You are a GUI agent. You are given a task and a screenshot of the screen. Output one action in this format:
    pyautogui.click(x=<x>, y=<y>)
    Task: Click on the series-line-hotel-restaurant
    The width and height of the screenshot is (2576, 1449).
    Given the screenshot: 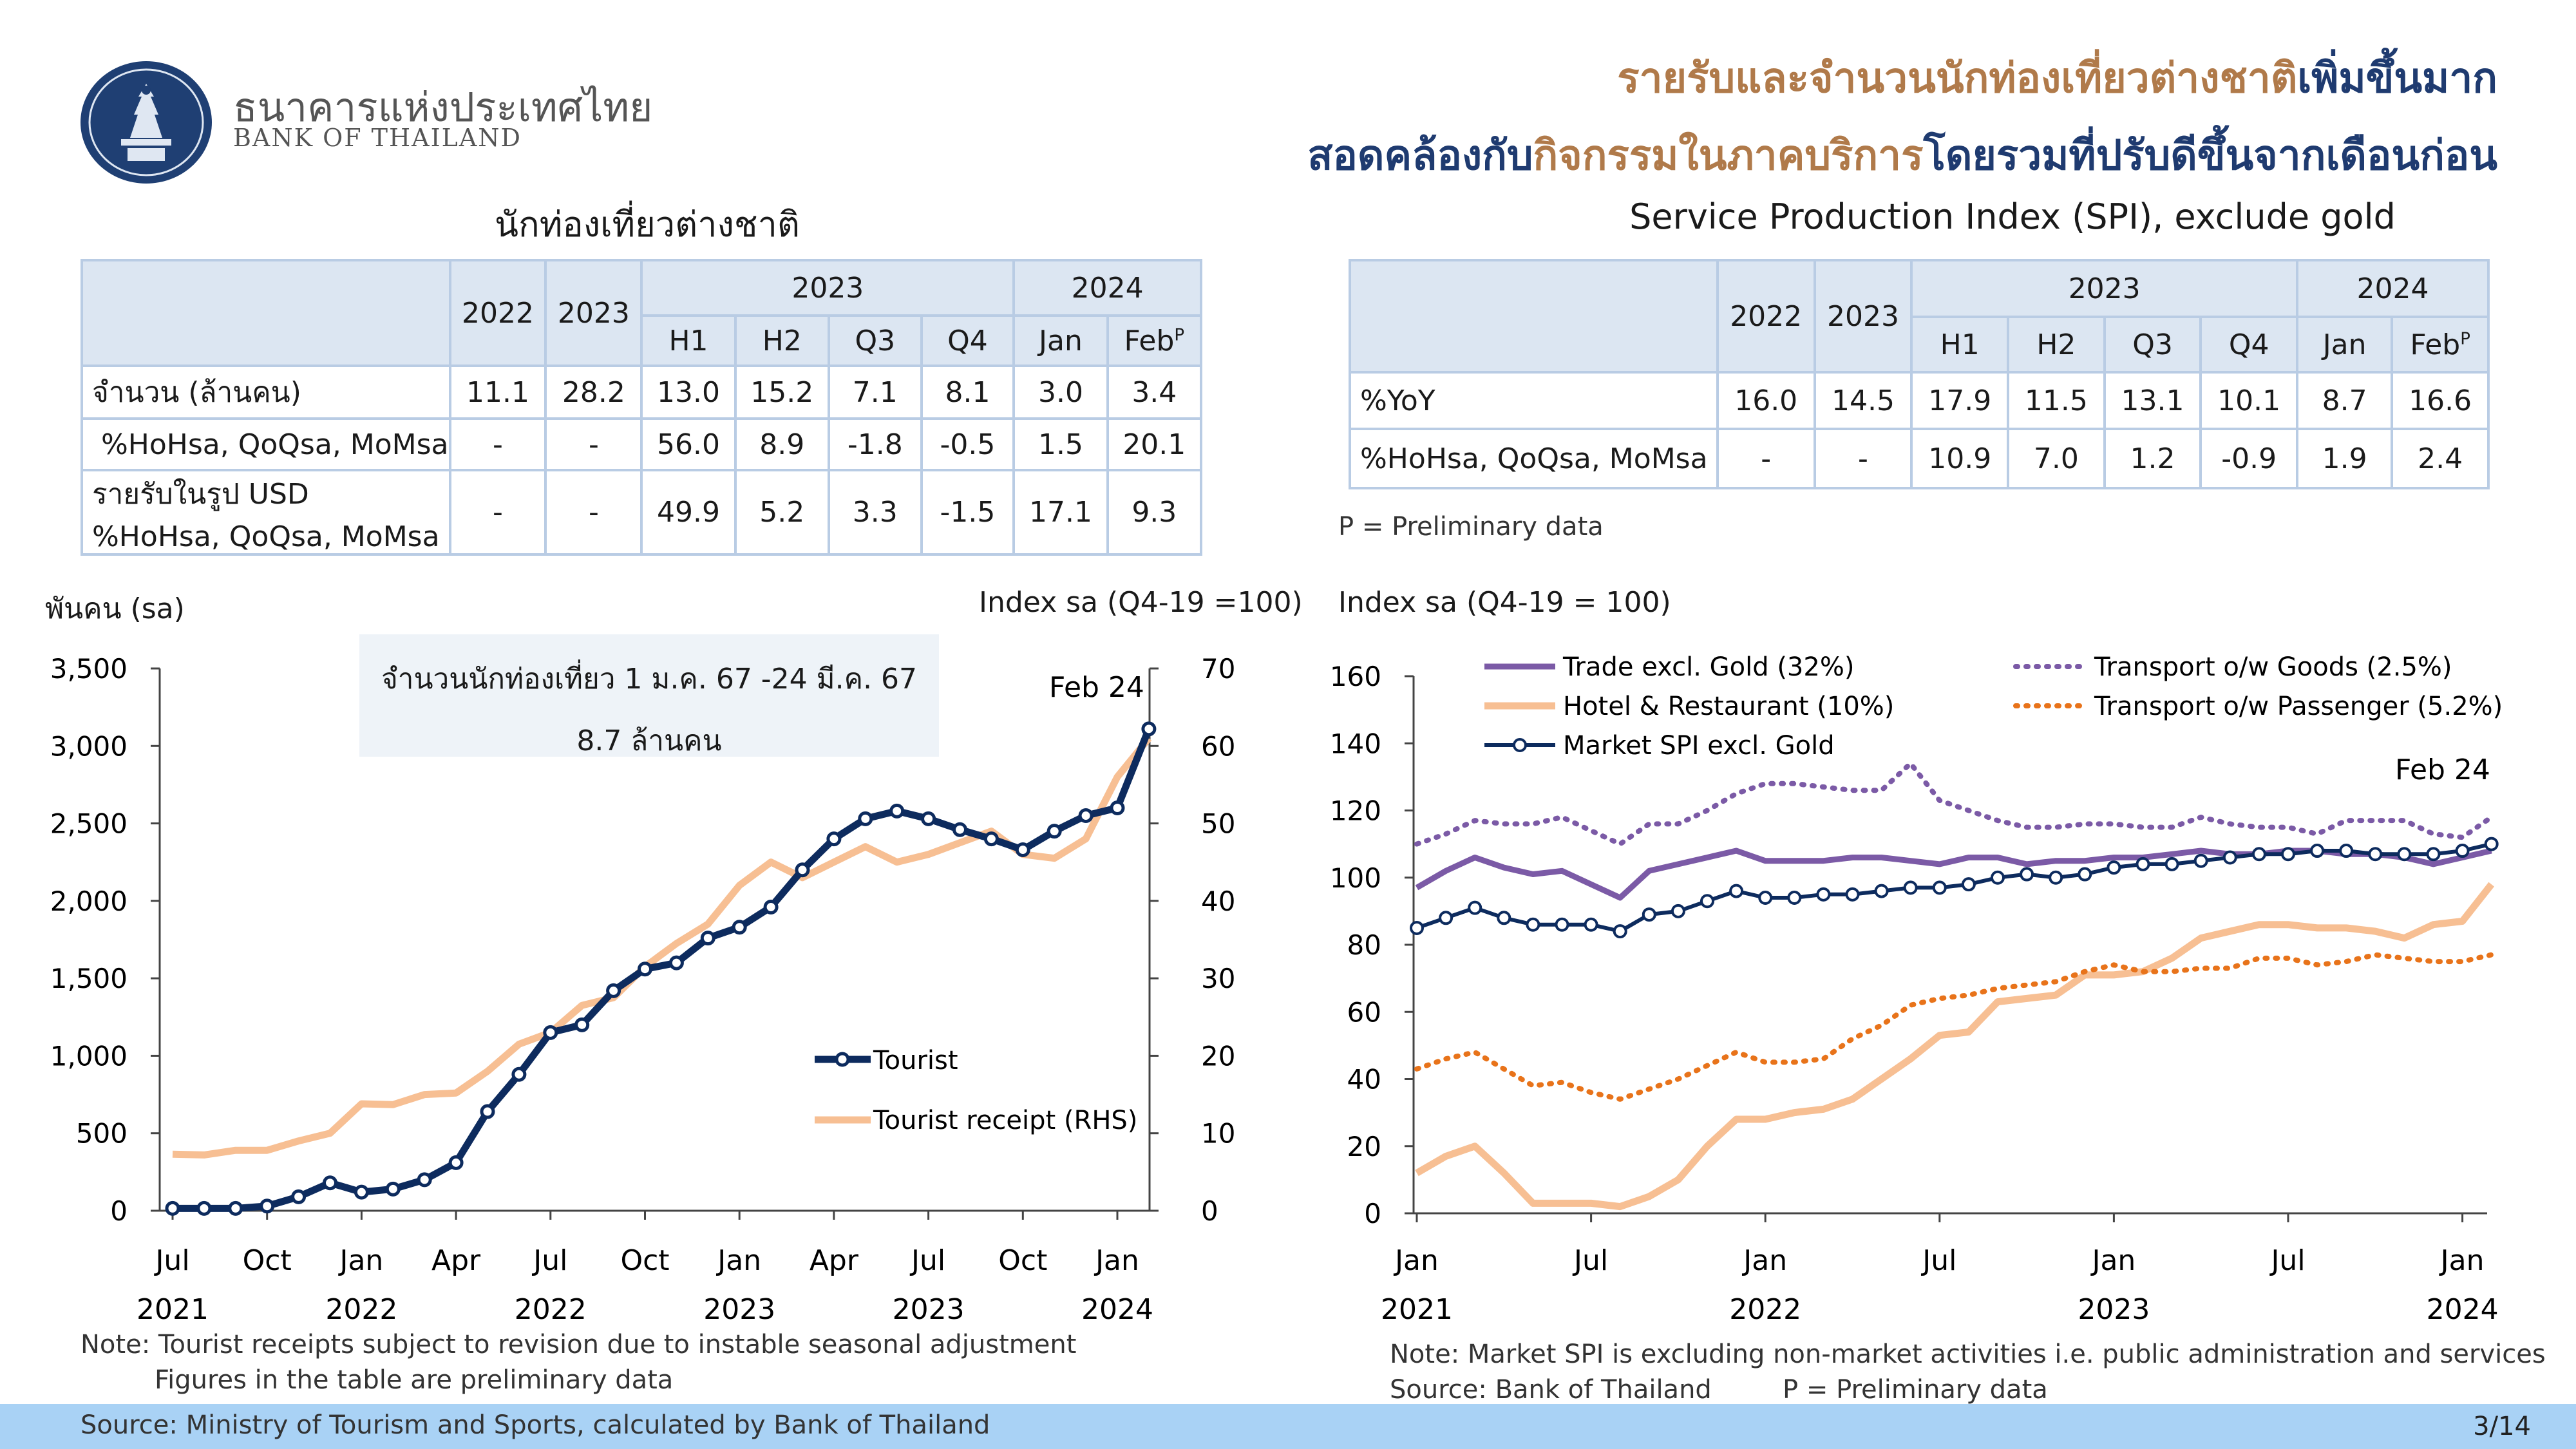 What is the action you would take?
    pyautogui.click(x=1955, y=1046)
    